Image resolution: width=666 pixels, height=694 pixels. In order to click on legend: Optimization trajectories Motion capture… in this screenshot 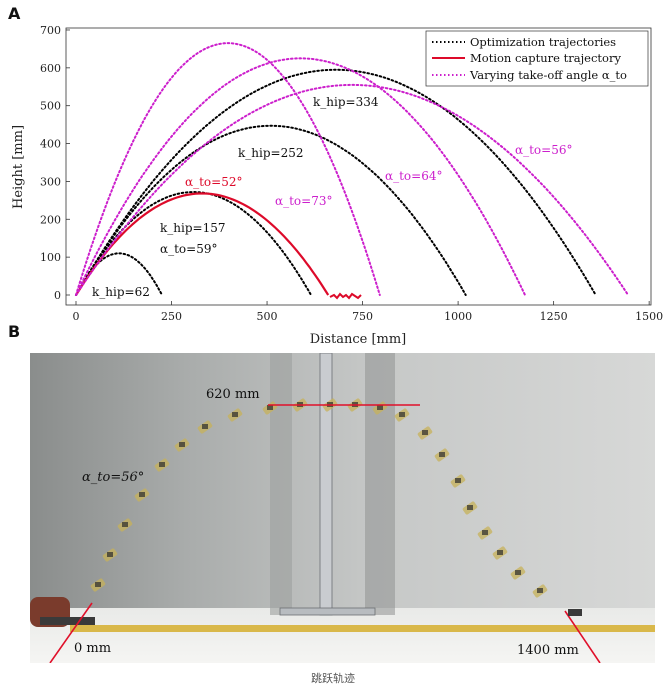, I will do `click(537, 58)`.